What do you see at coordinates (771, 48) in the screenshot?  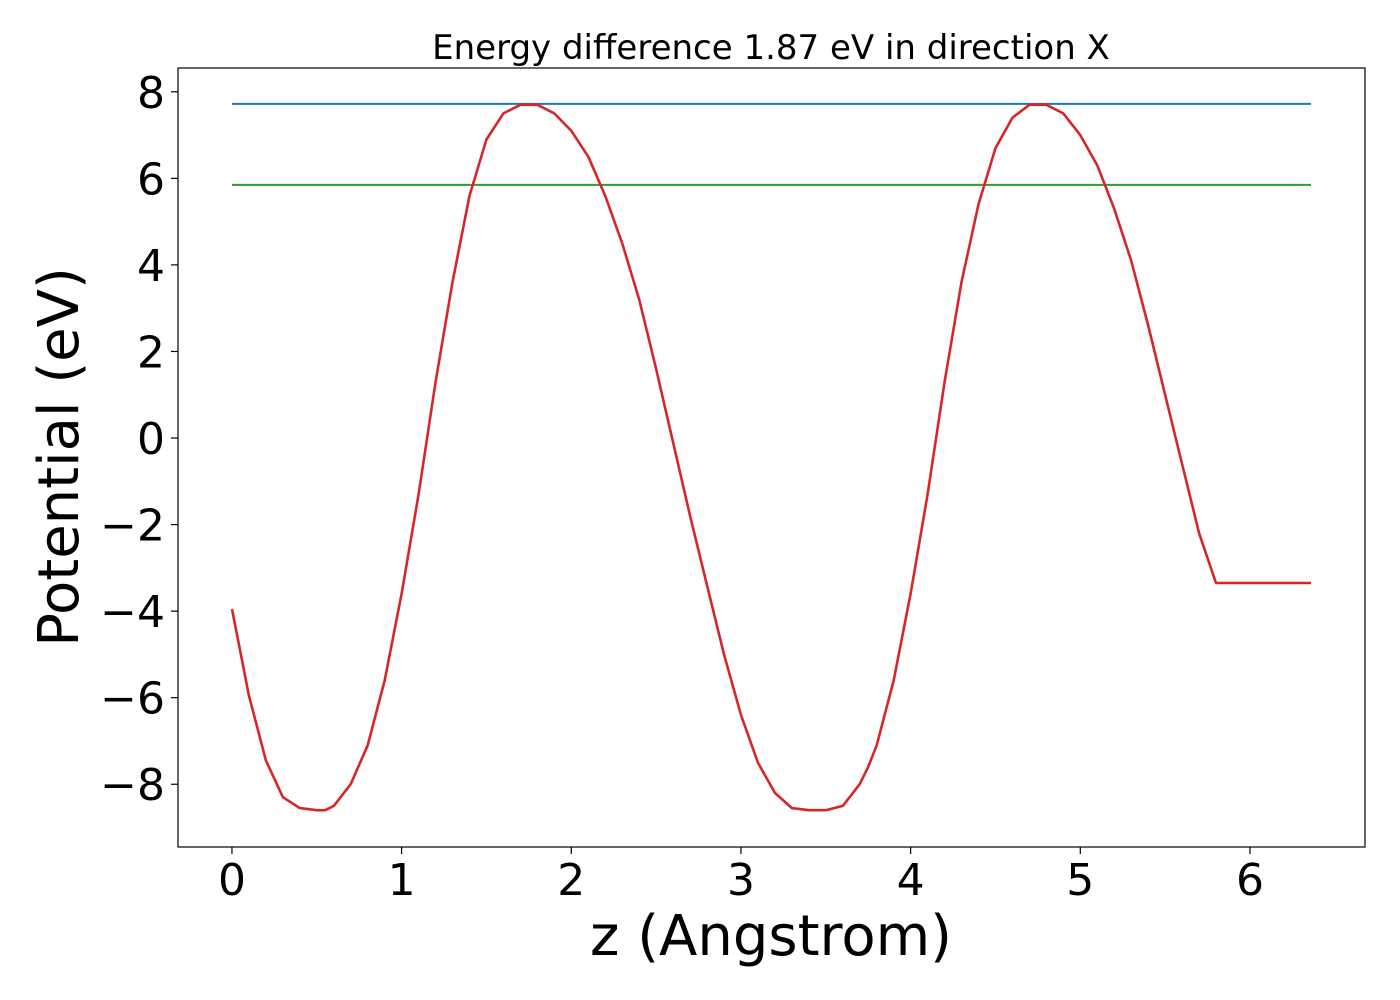 I see `chart-title: Energy difference 1.87 eV in direction X` at bounding box center [771, 48].